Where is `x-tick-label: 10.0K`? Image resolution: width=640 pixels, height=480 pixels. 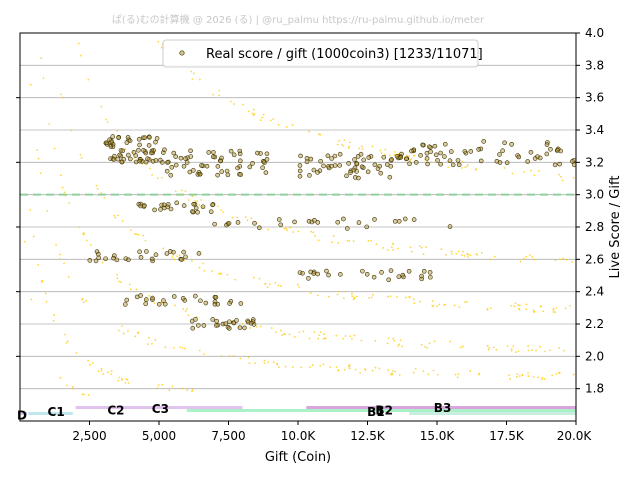
x-tick-label: 10.0K is located at coordinates (299, 436).